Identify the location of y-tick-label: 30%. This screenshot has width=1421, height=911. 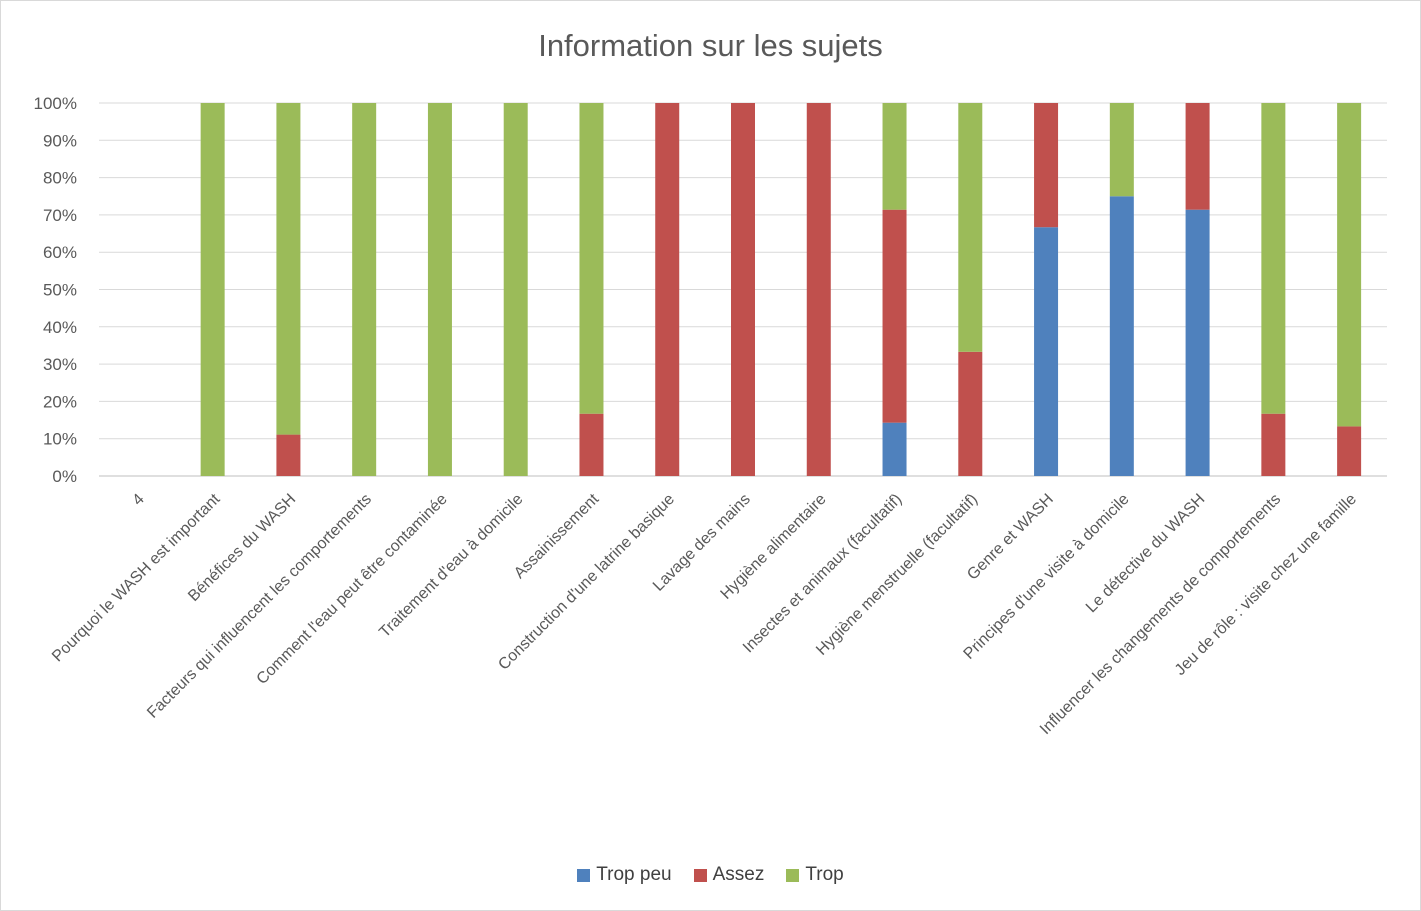
(60, 364).